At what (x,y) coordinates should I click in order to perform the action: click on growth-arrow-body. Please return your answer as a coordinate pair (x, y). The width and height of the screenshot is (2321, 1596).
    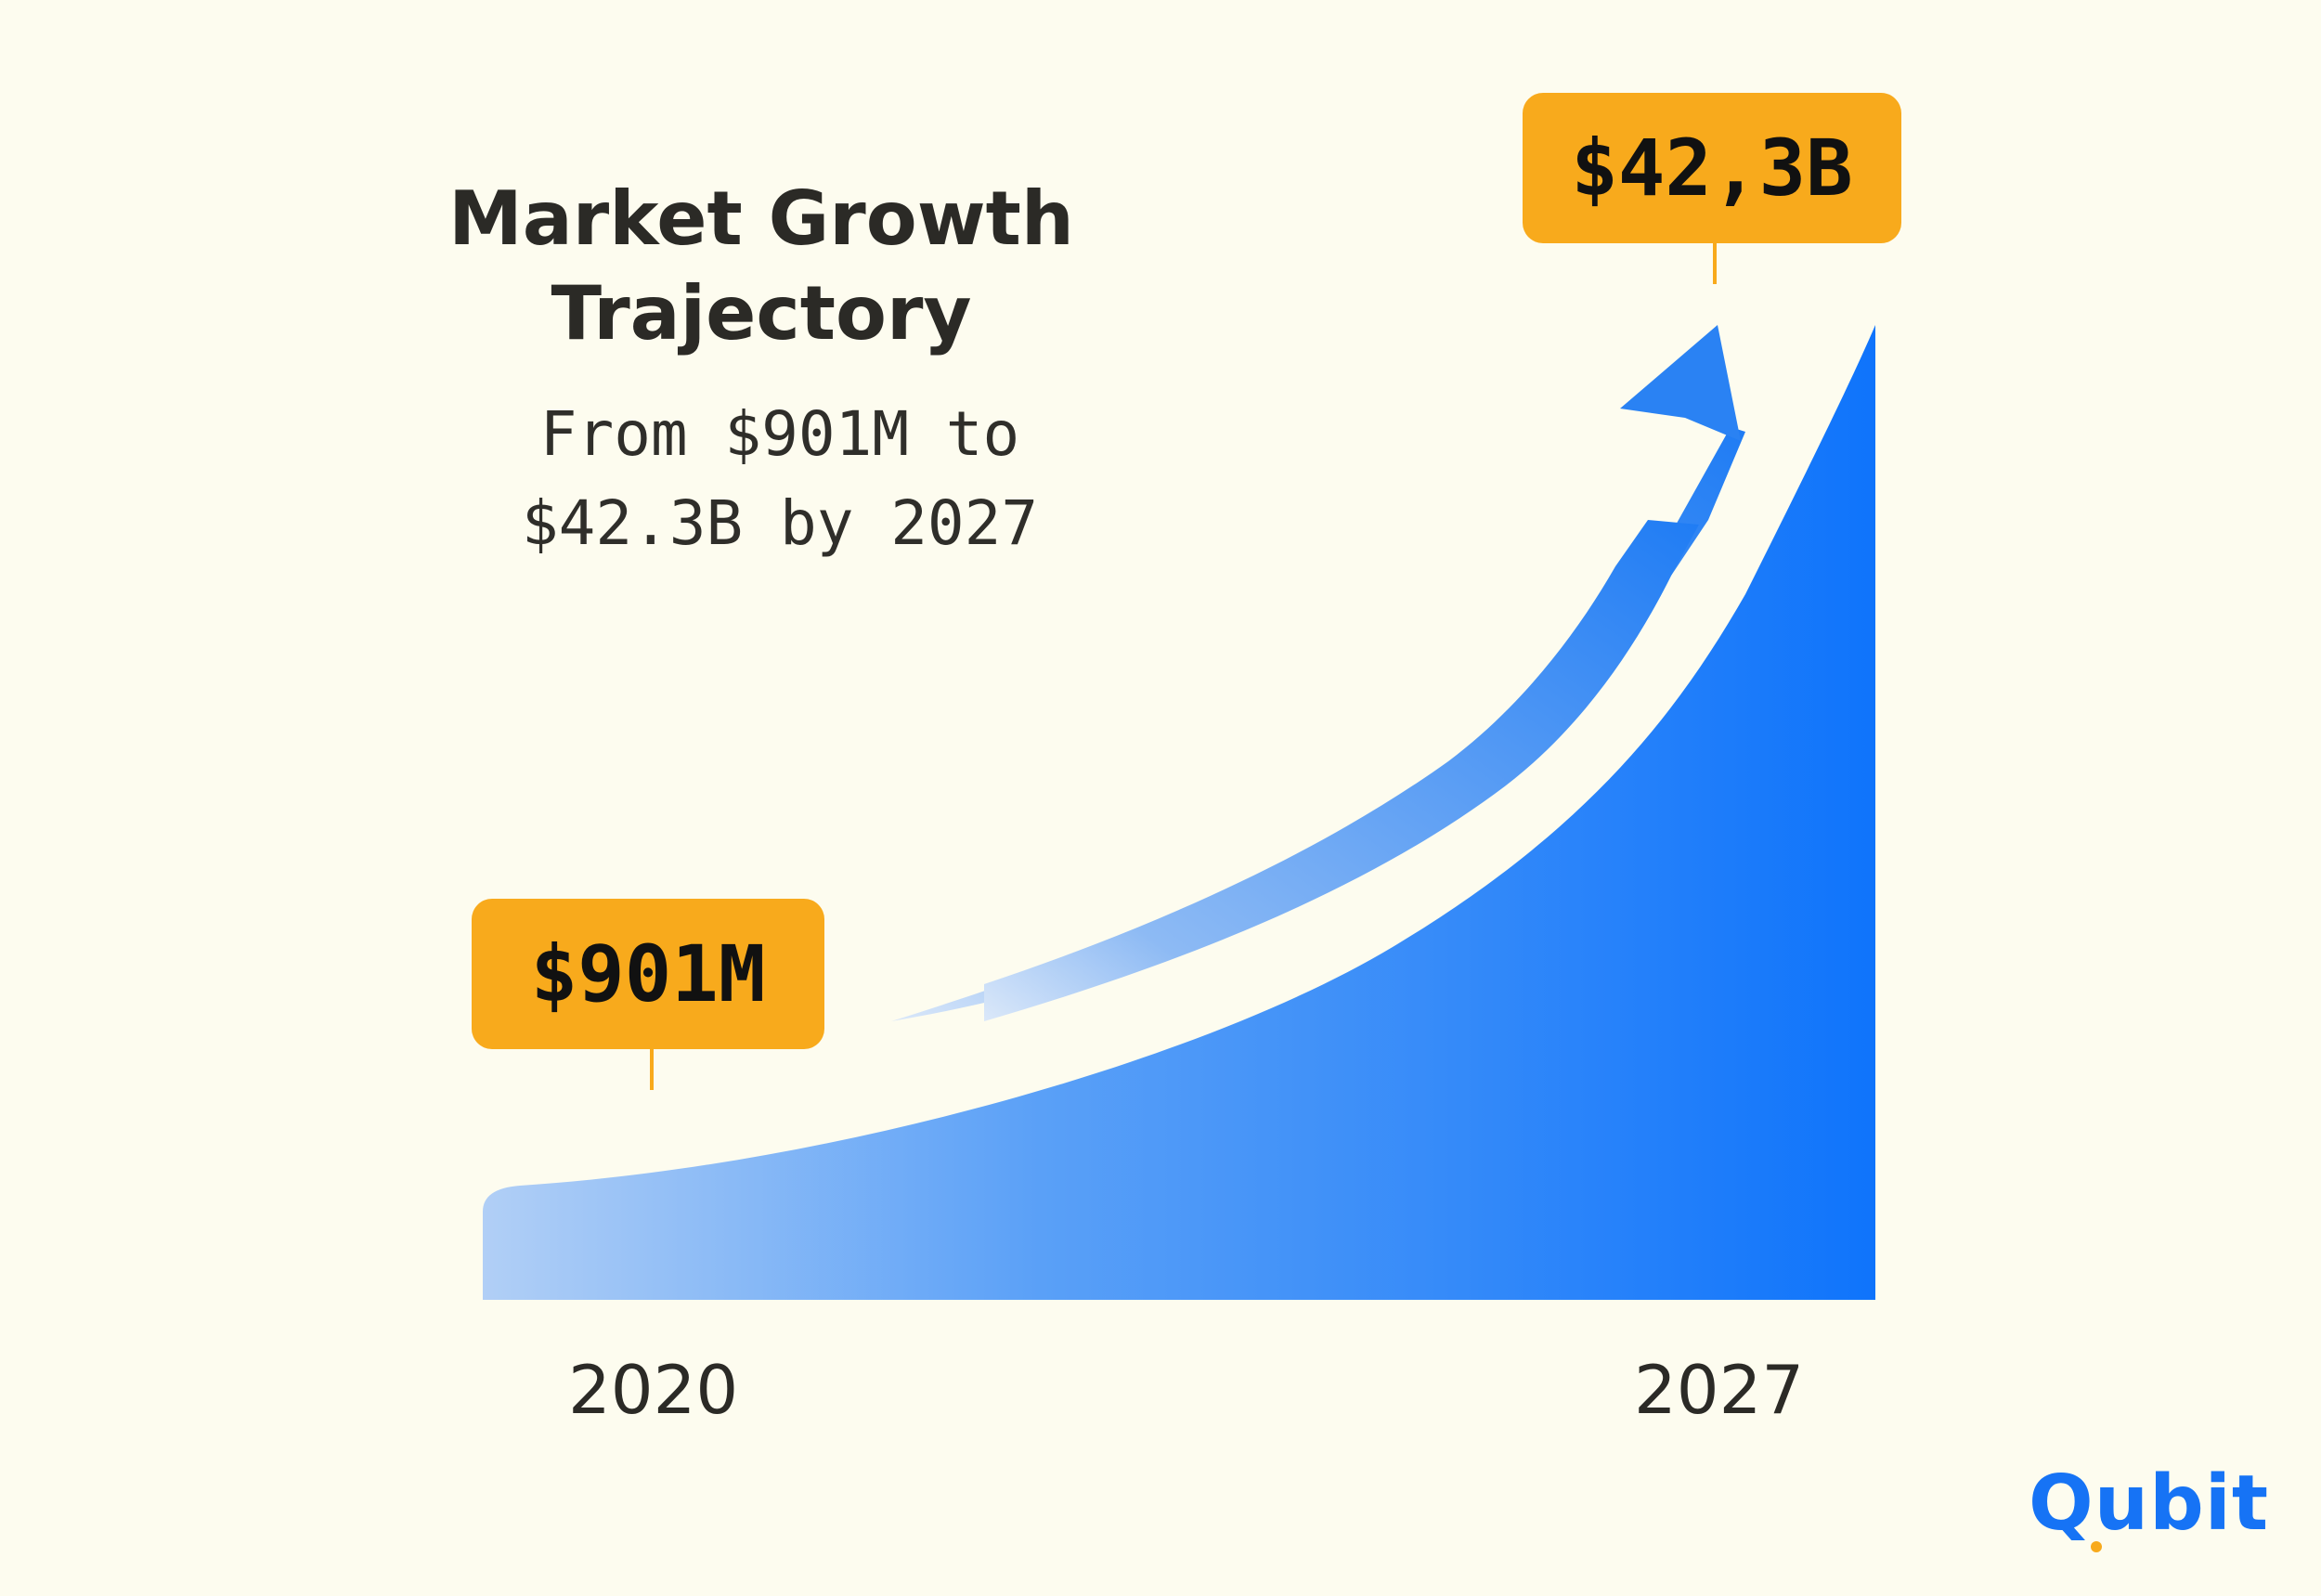
    Looking at the image, I should click on (1341, 770).